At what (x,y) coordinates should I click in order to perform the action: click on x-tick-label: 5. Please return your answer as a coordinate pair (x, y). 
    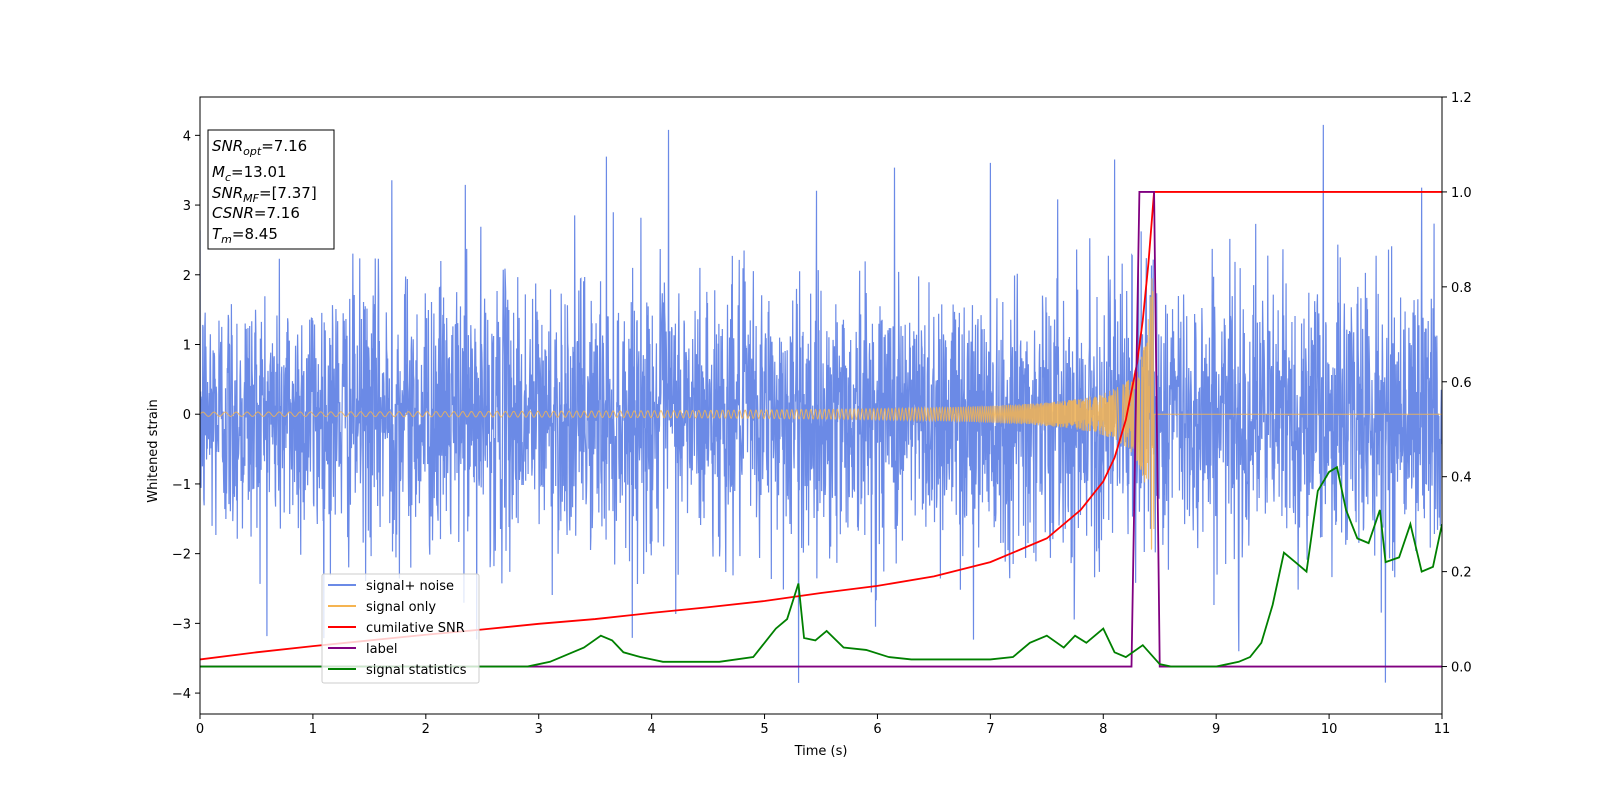
    Looking at the image, I should click on (764, 729).